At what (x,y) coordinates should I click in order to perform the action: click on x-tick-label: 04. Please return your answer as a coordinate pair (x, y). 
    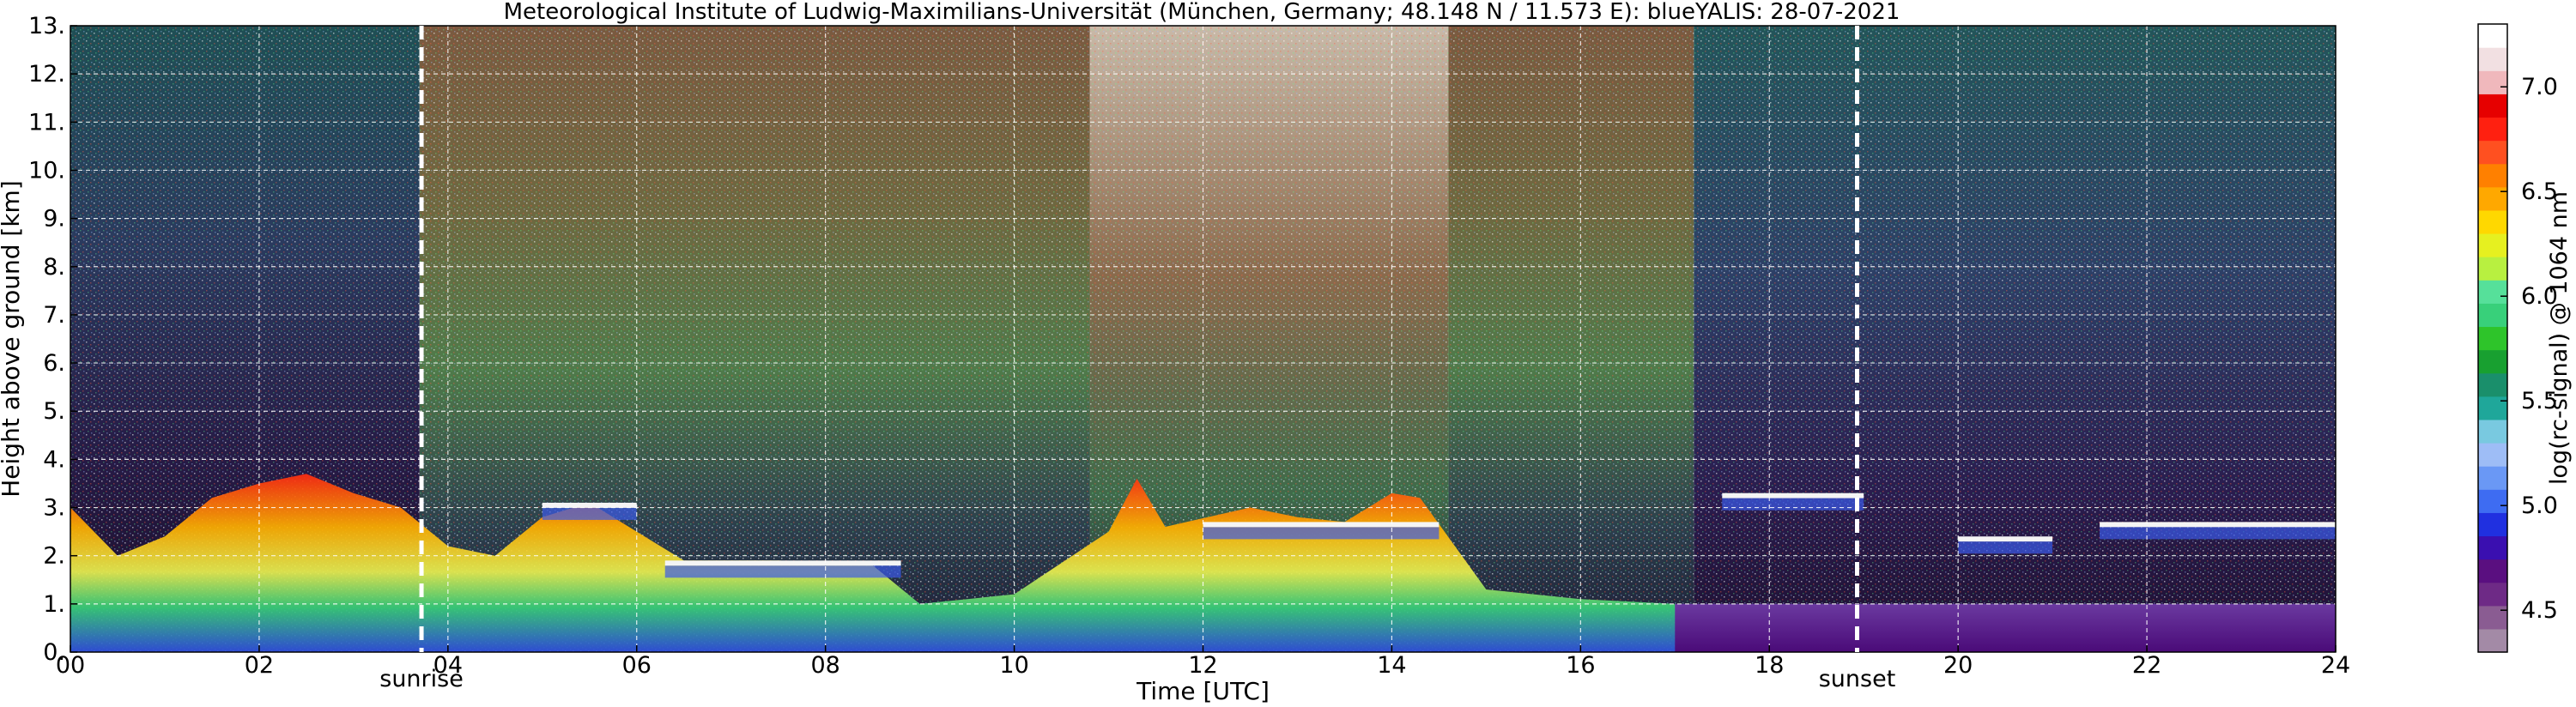
    Looking at the image, I should click on (448, 666).